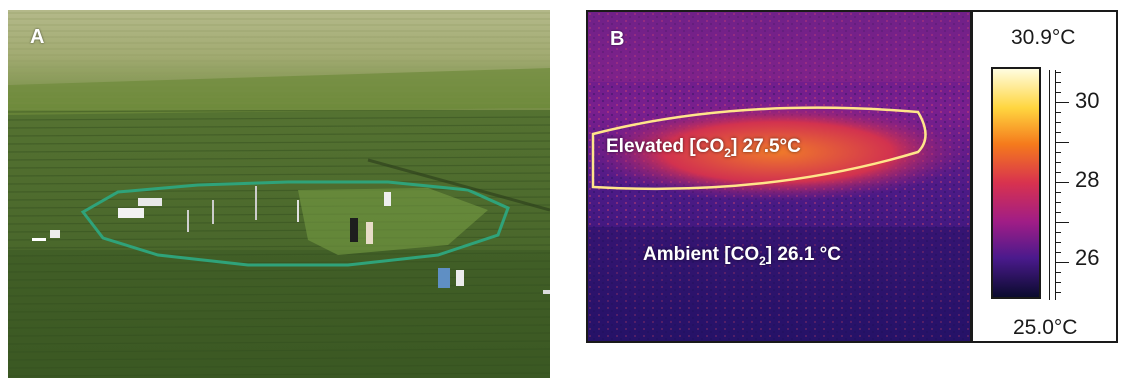 The image size is (1124, 381). I want to click on elevated-co2-label: Elevated [CO2] 27.5°C, so click(703, 148).